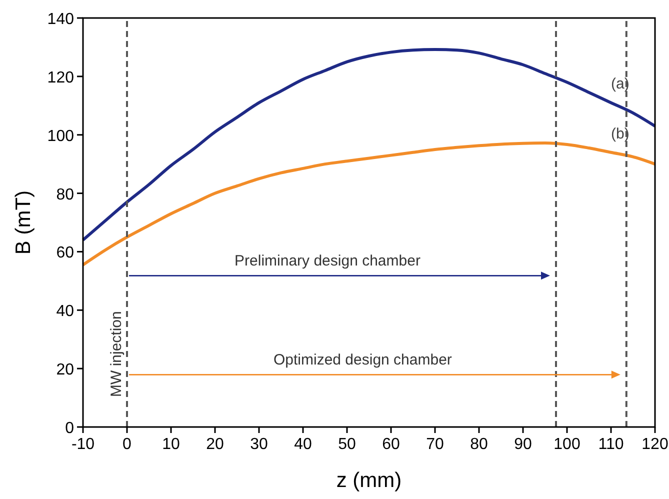  Describe the element at coordinates (60, 136) in the screenshot. I see `y-tick-label: 100` at that location.